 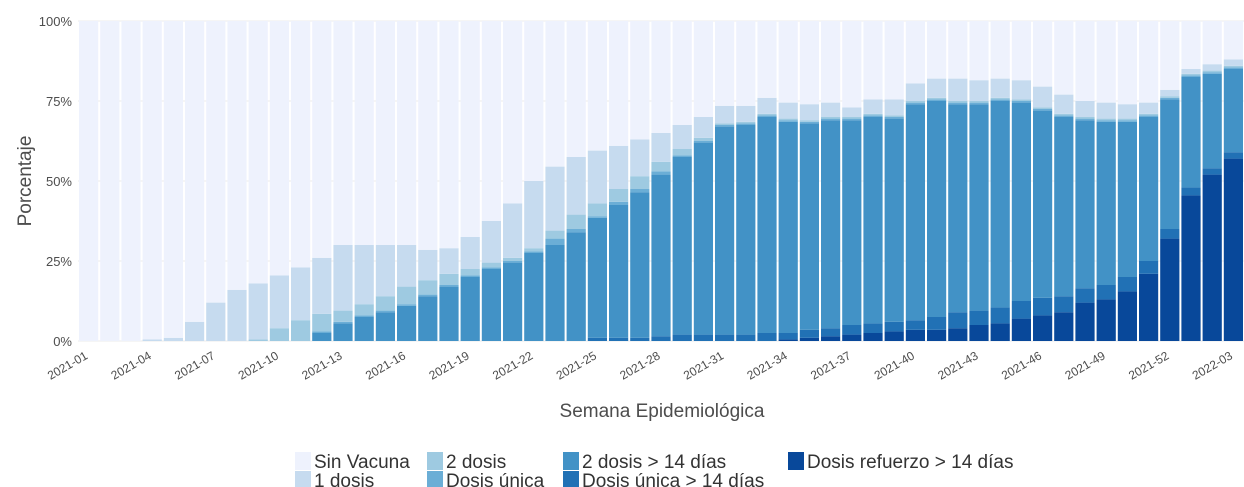 I want to click on y-tick-label: 100%, so click(x=56, y=21).